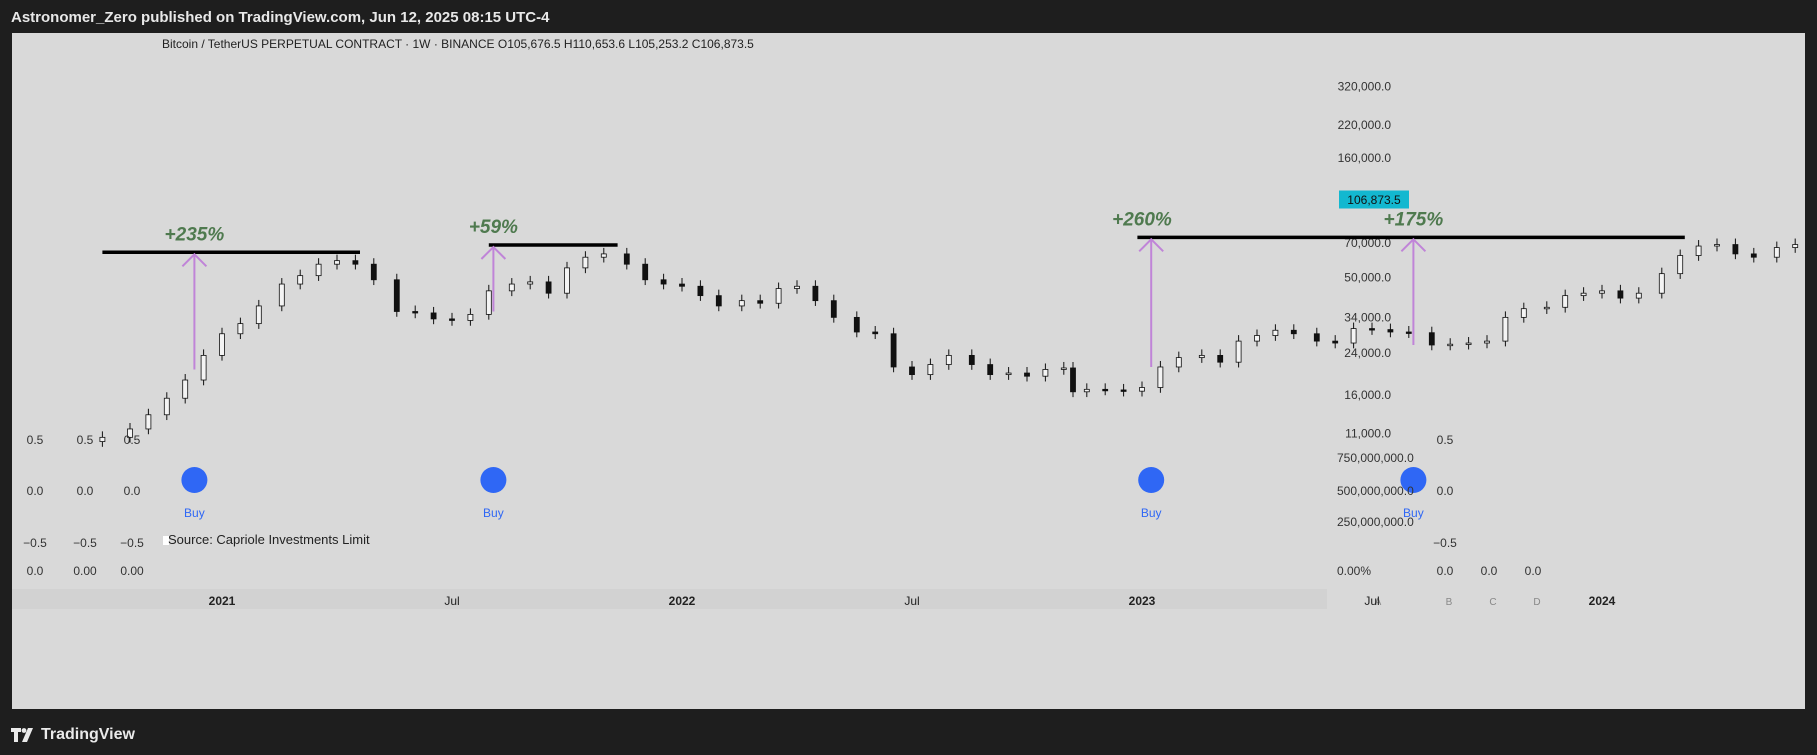 The width and height of the screenshot is (1817, 755). I want to click on tradingview-brand: TradingView, so click(88, 734).